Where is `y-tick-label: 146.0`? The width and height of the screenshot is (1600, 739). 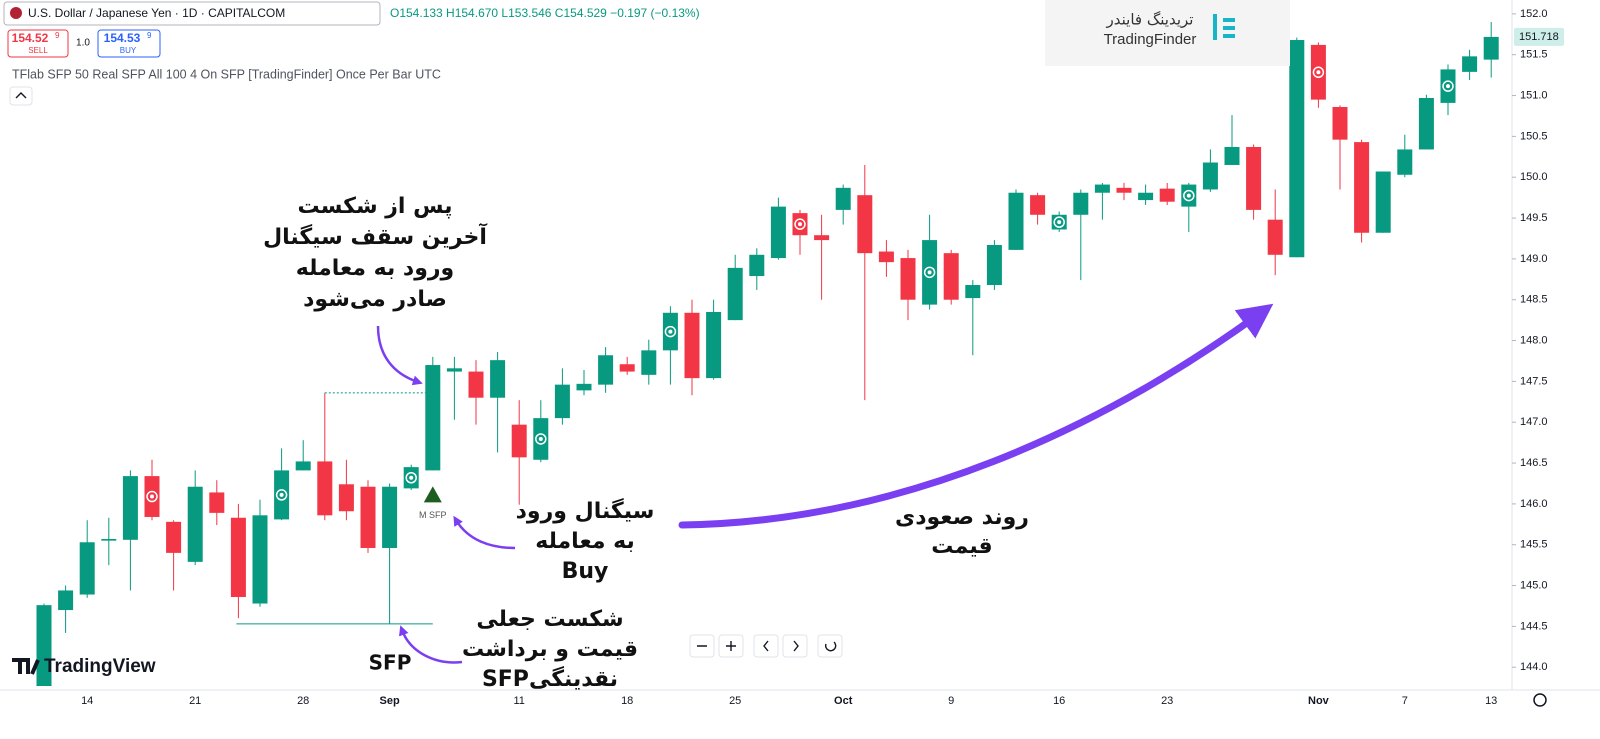
y-tick-label: 146.0 is located at coordinates (1534, 504).